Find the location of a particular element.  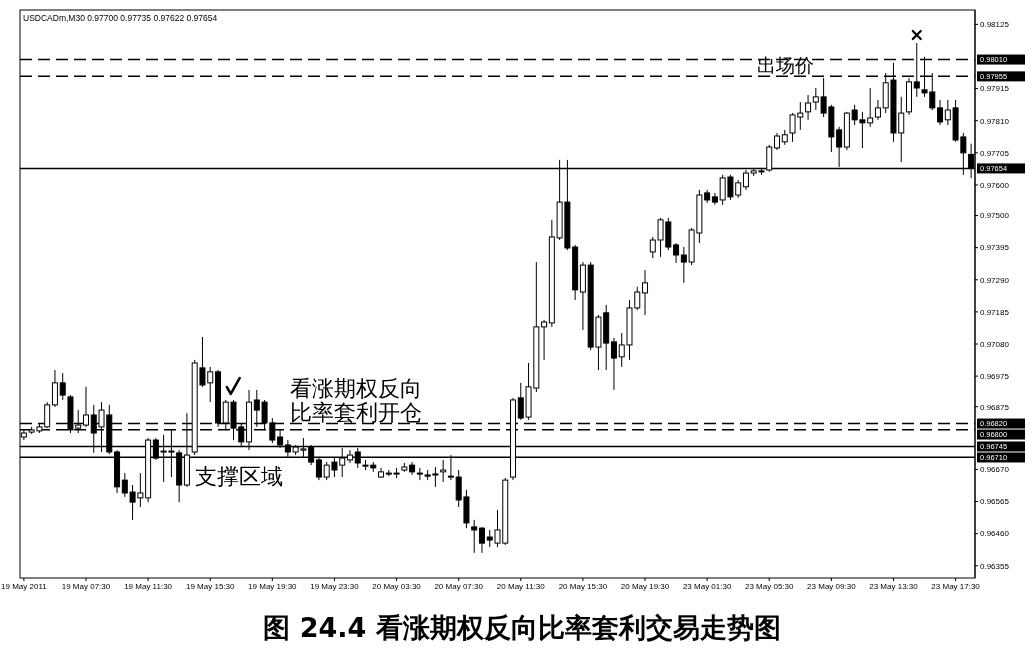

y-tick-label: 0.97810 is located at coordinates (995, 121).